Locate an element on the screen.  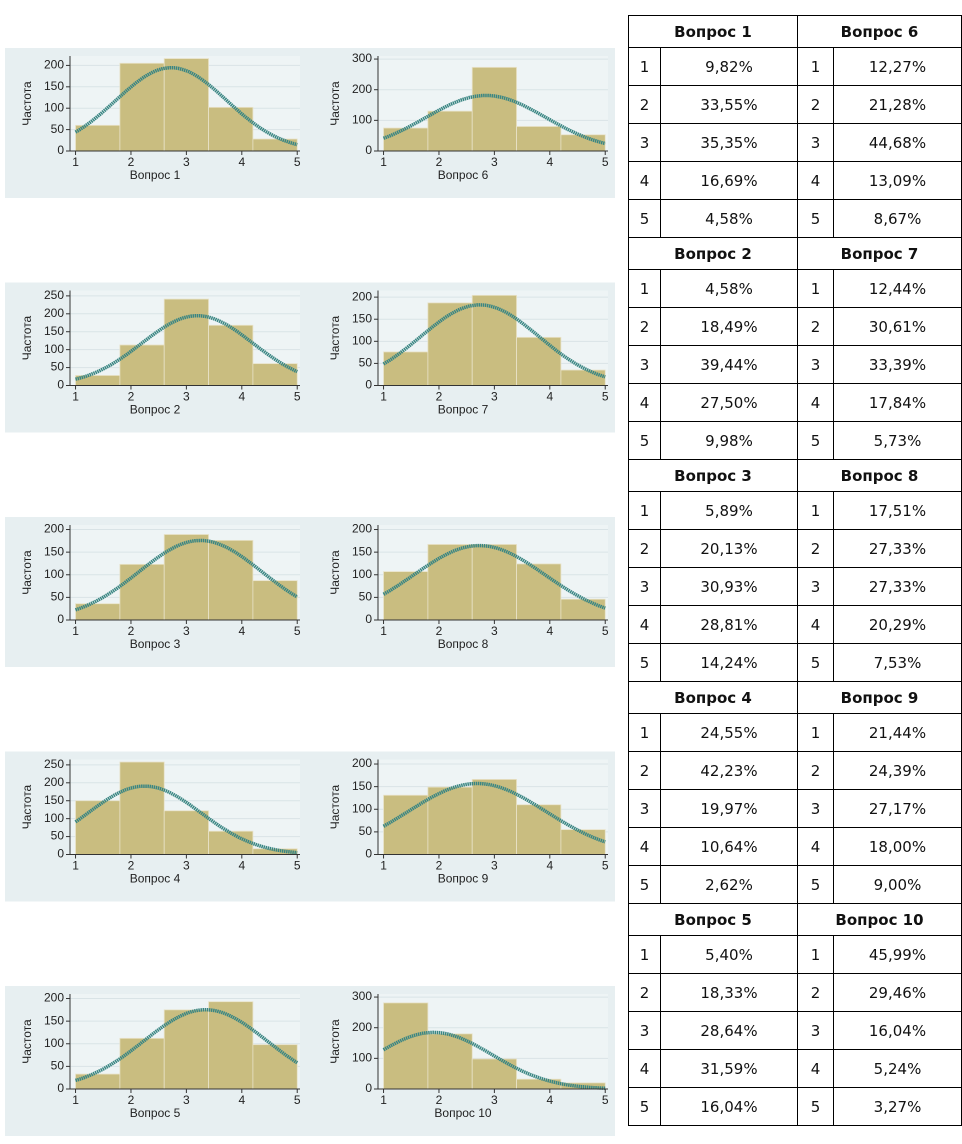
cell: 24,55% is located at coordinates (729, 732).